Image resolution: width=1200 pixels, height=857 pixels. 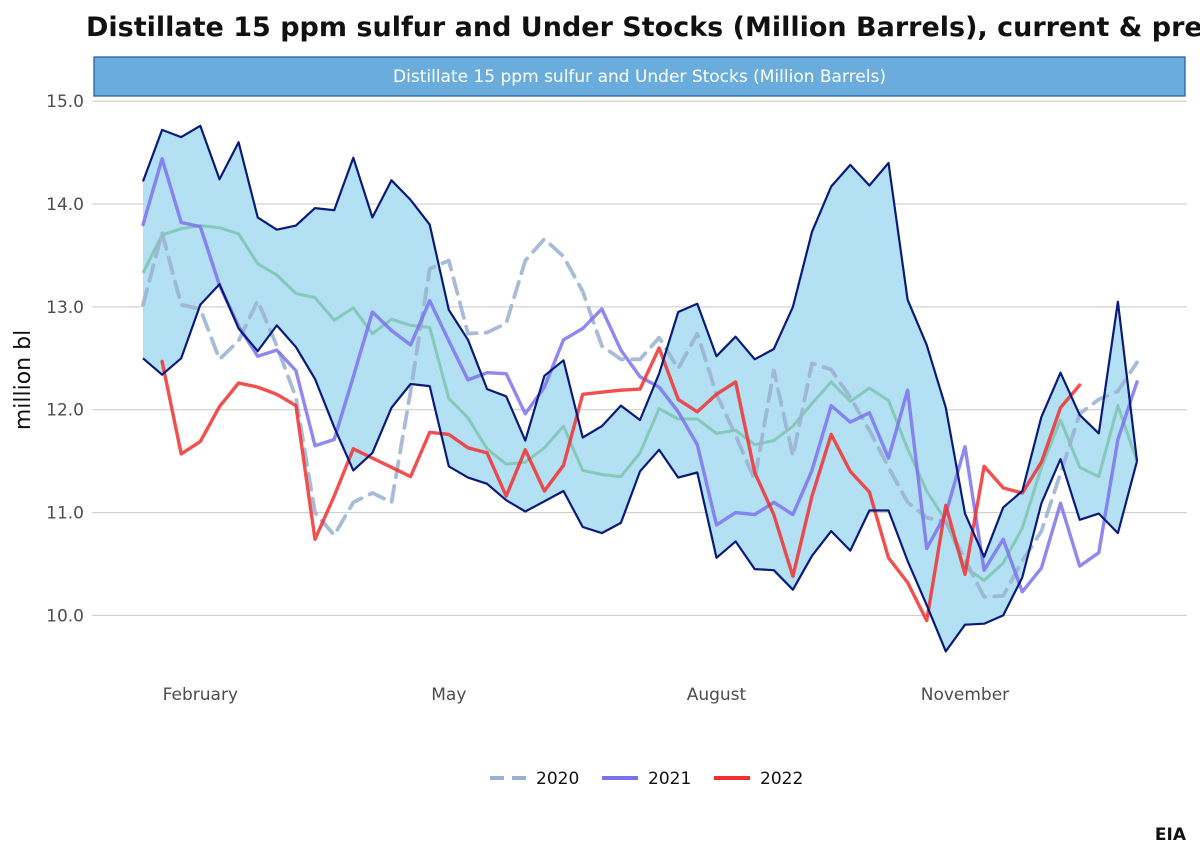 What do you see at coordinates (646, 779) in the screenshot?
I see `legend: 2020 2021 2022` at bounding box center [646, 779].